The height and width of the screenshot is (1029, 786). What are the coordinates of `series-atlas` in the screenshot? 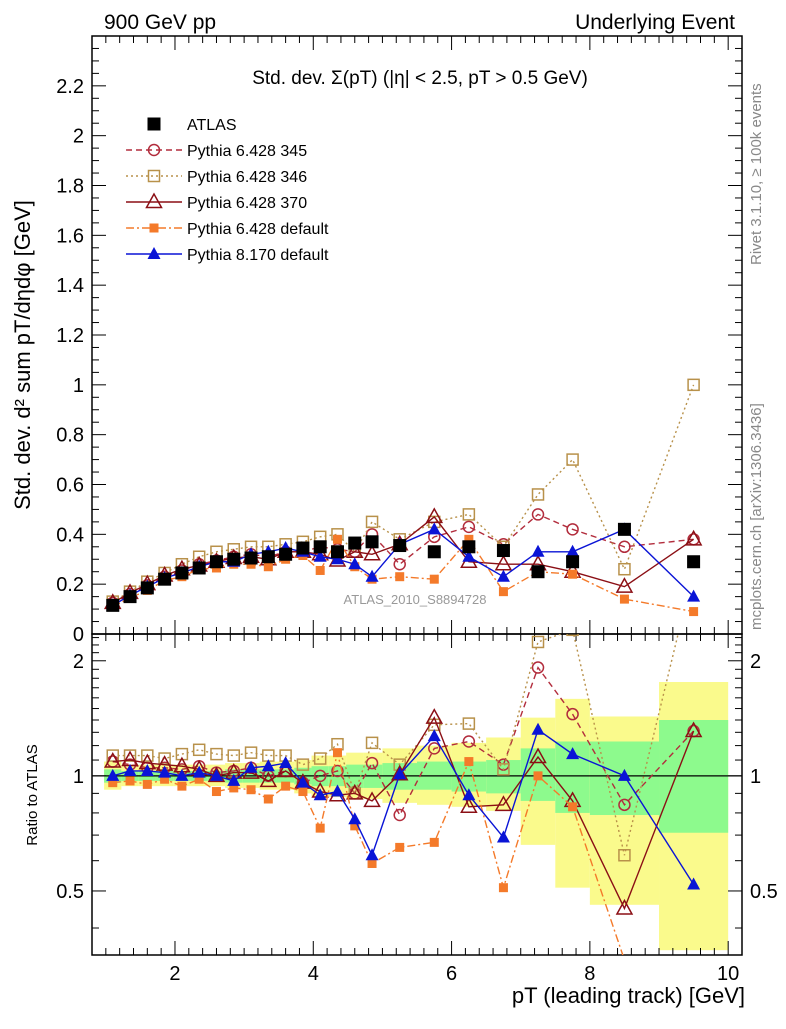 It's located at (403, 567).